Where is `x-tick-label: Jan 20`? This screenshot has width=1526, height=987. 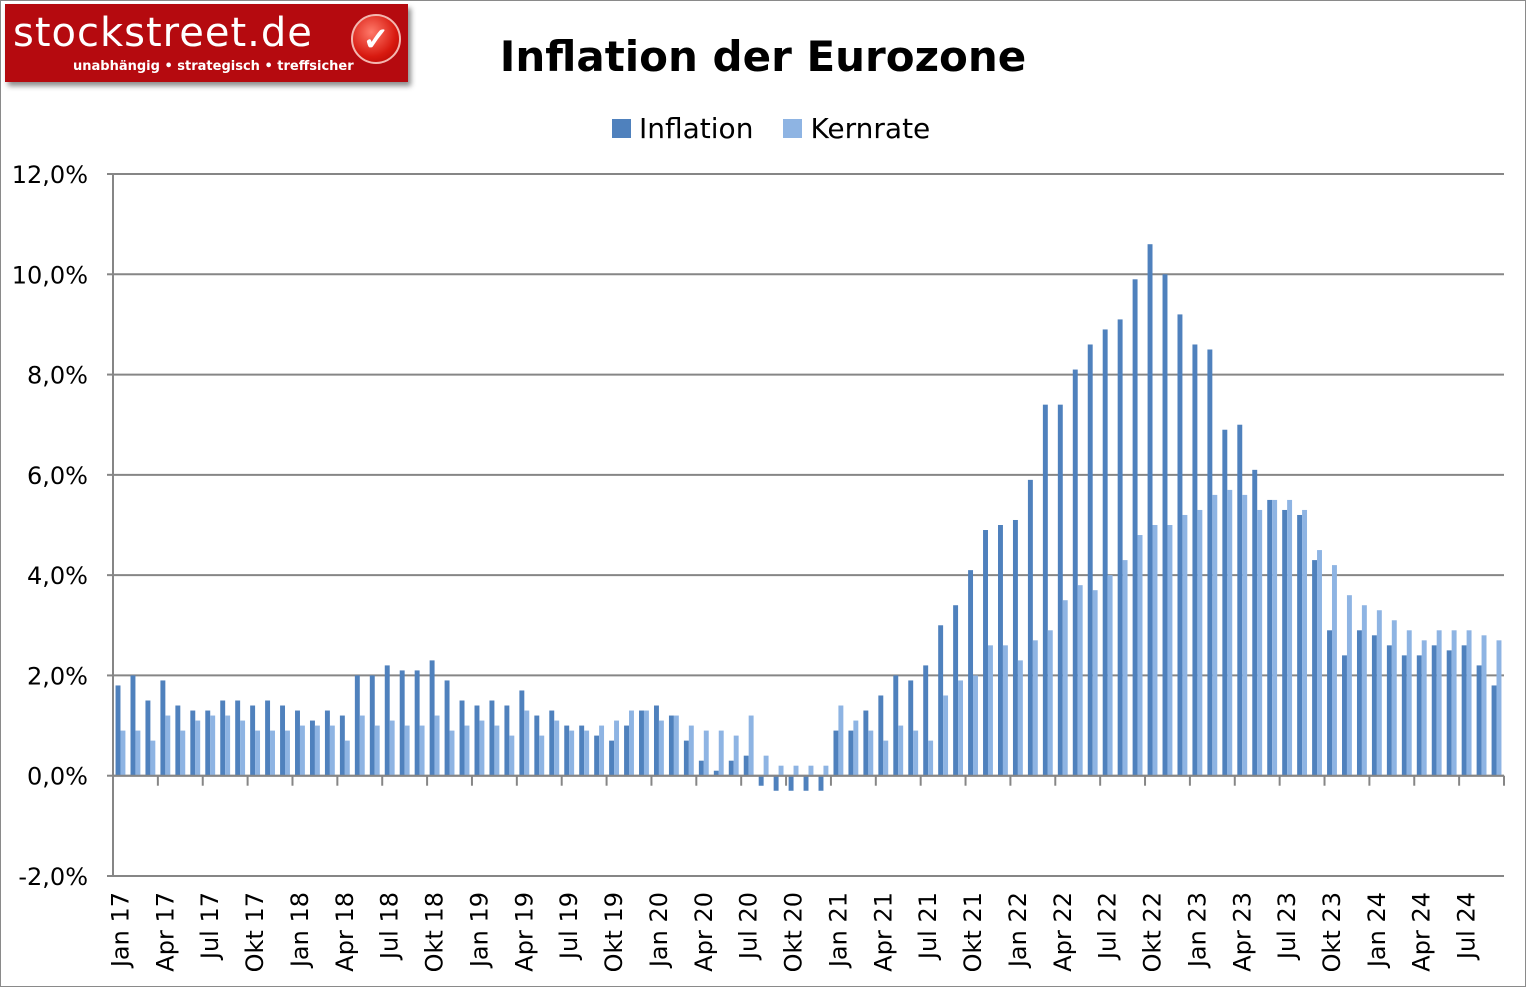 x-tick-label: Jan 20 is located at coordinates (659, 930).